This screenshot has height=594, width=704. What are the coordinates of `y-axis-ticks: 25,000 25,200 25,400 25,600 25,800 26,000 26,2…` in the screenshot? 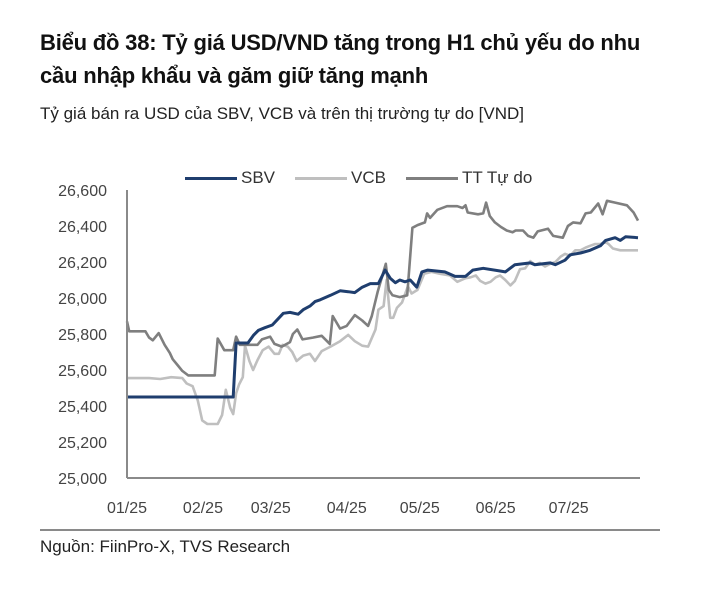 It's located at (82, 335).